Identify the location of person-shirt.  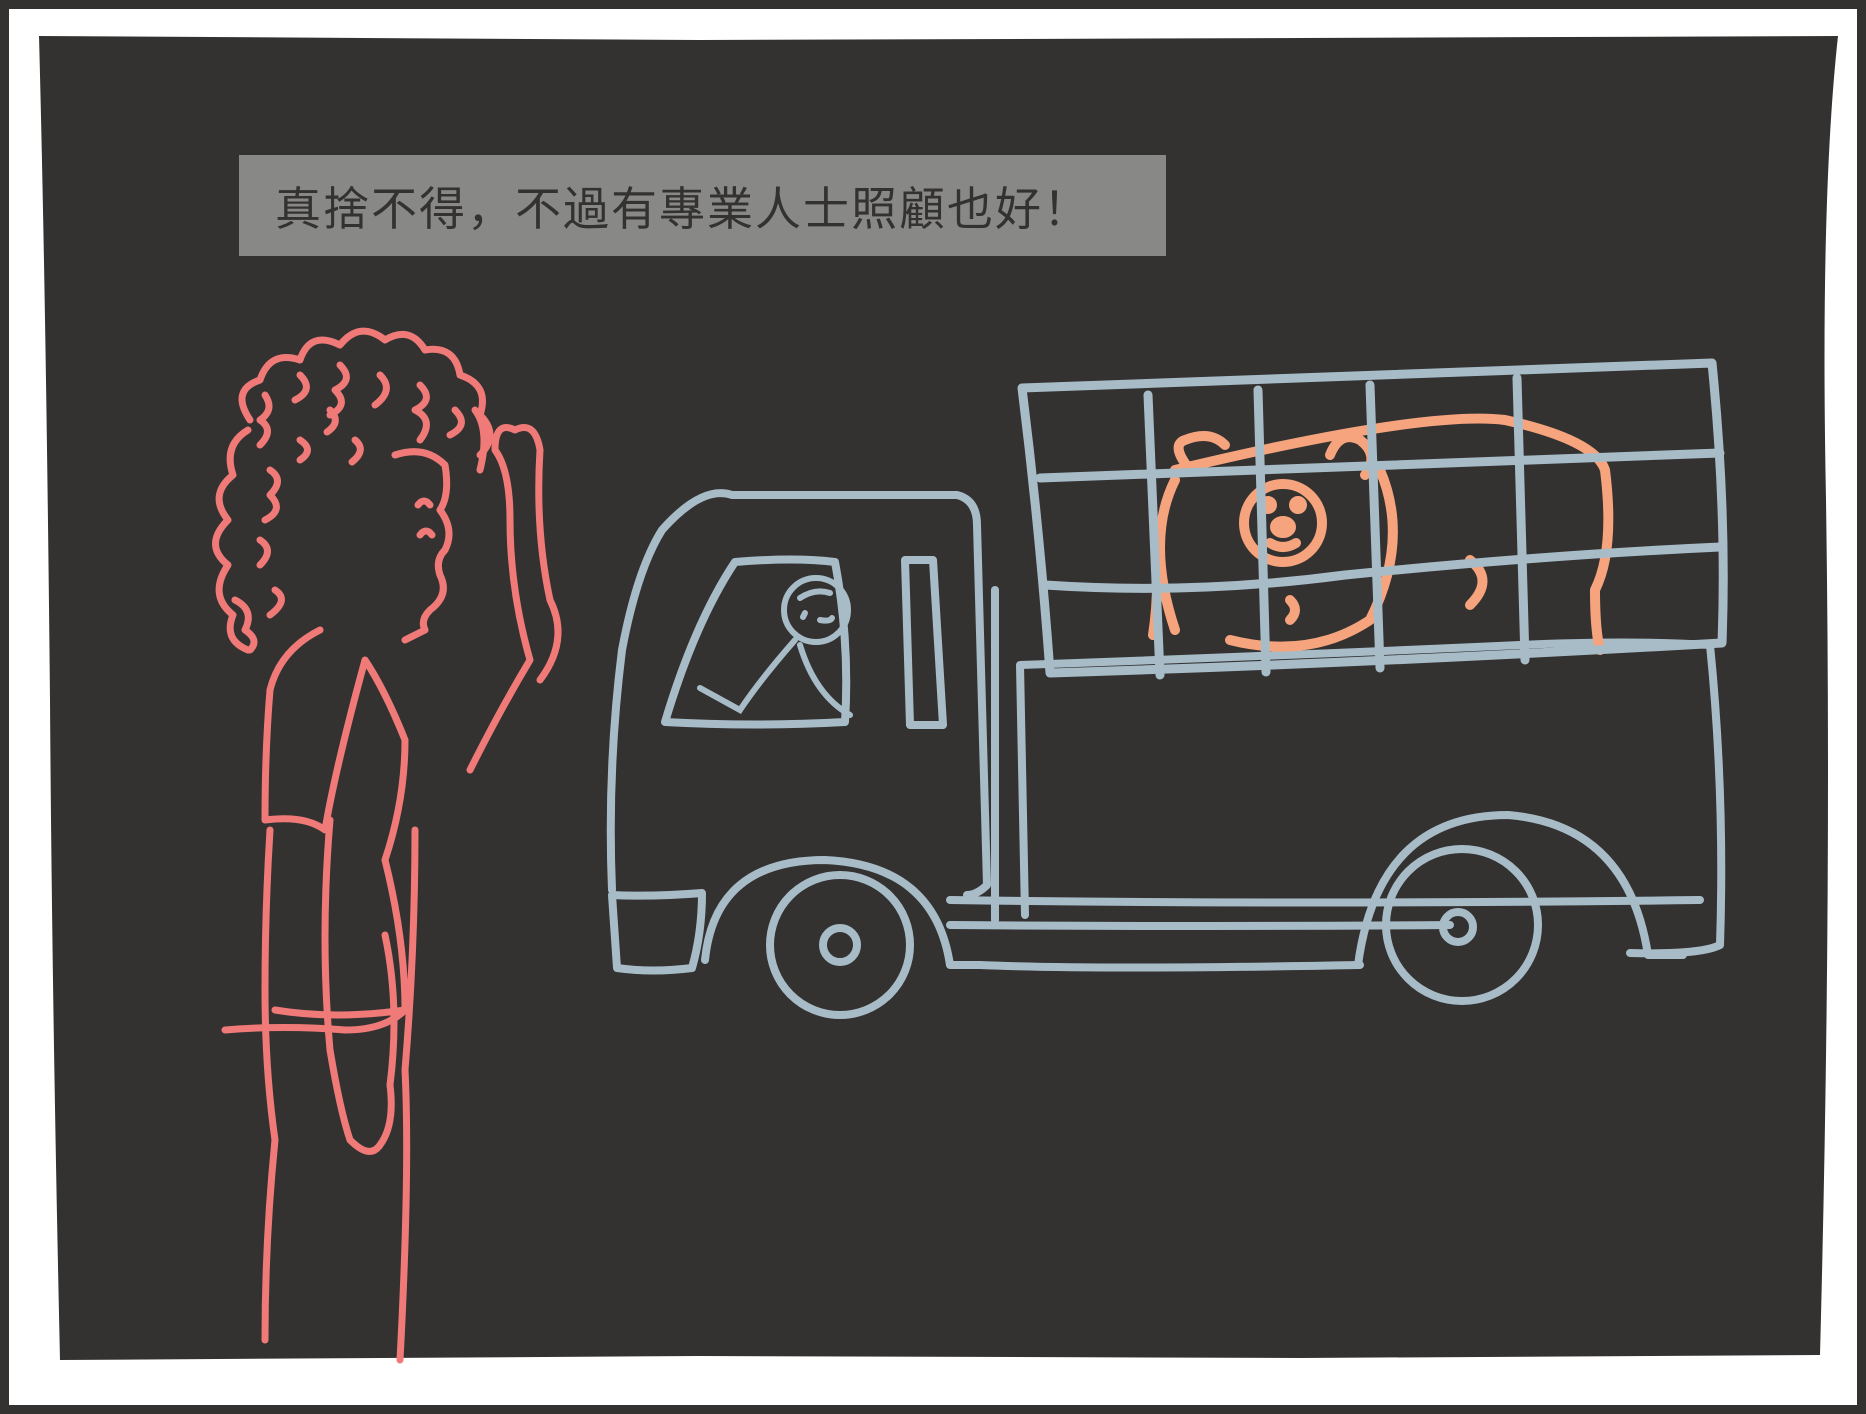
(315, 830).